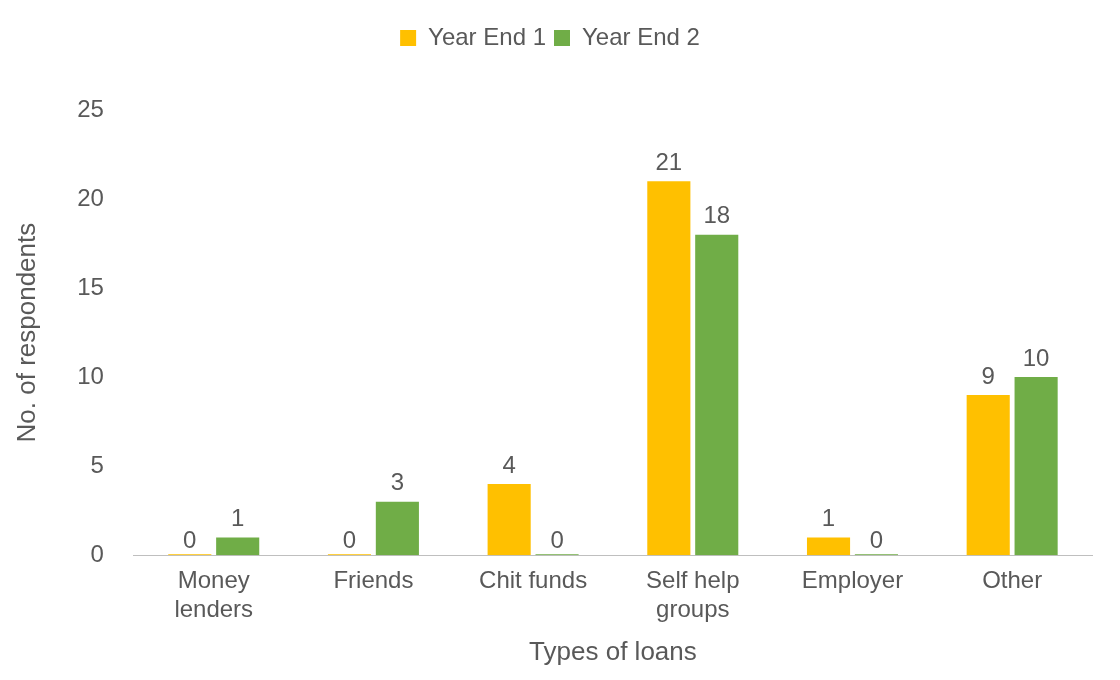 This screenshot has height=680, width=1120. What do you see at coordinates (717, 215) in the screenshot?
I see `data-label: 18` at bounding box center [717, 215].